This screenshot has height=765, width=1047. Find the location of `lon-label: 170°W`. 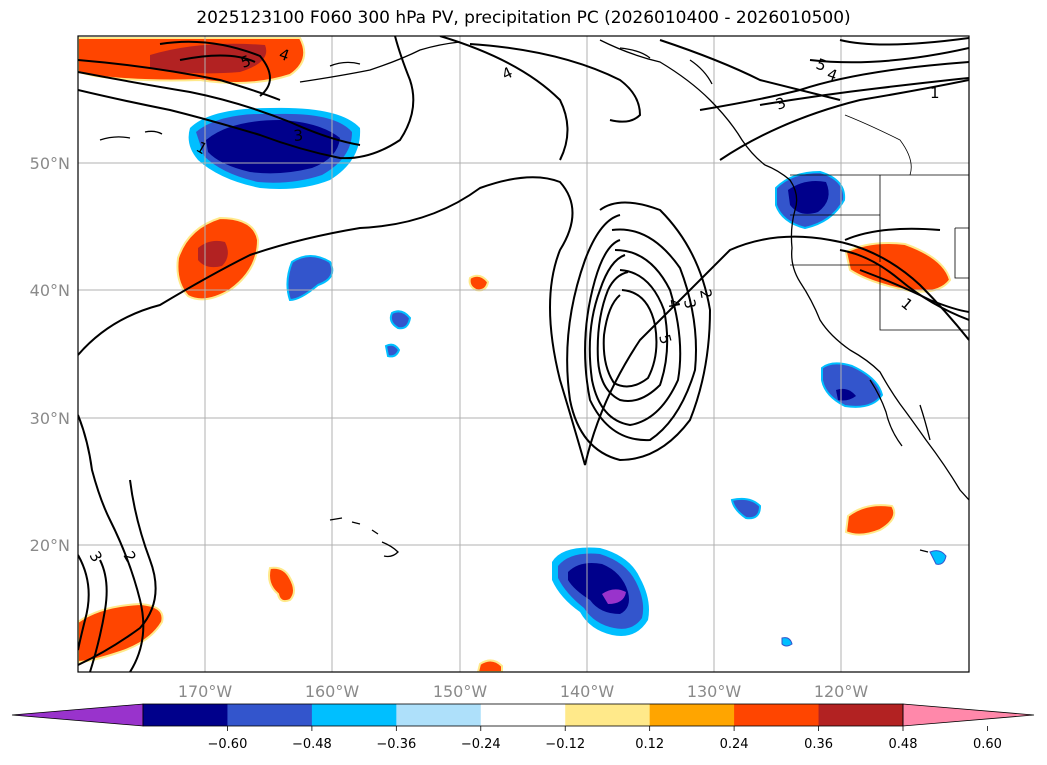

lon-label: 170°W is located at coordinates (205, 691).